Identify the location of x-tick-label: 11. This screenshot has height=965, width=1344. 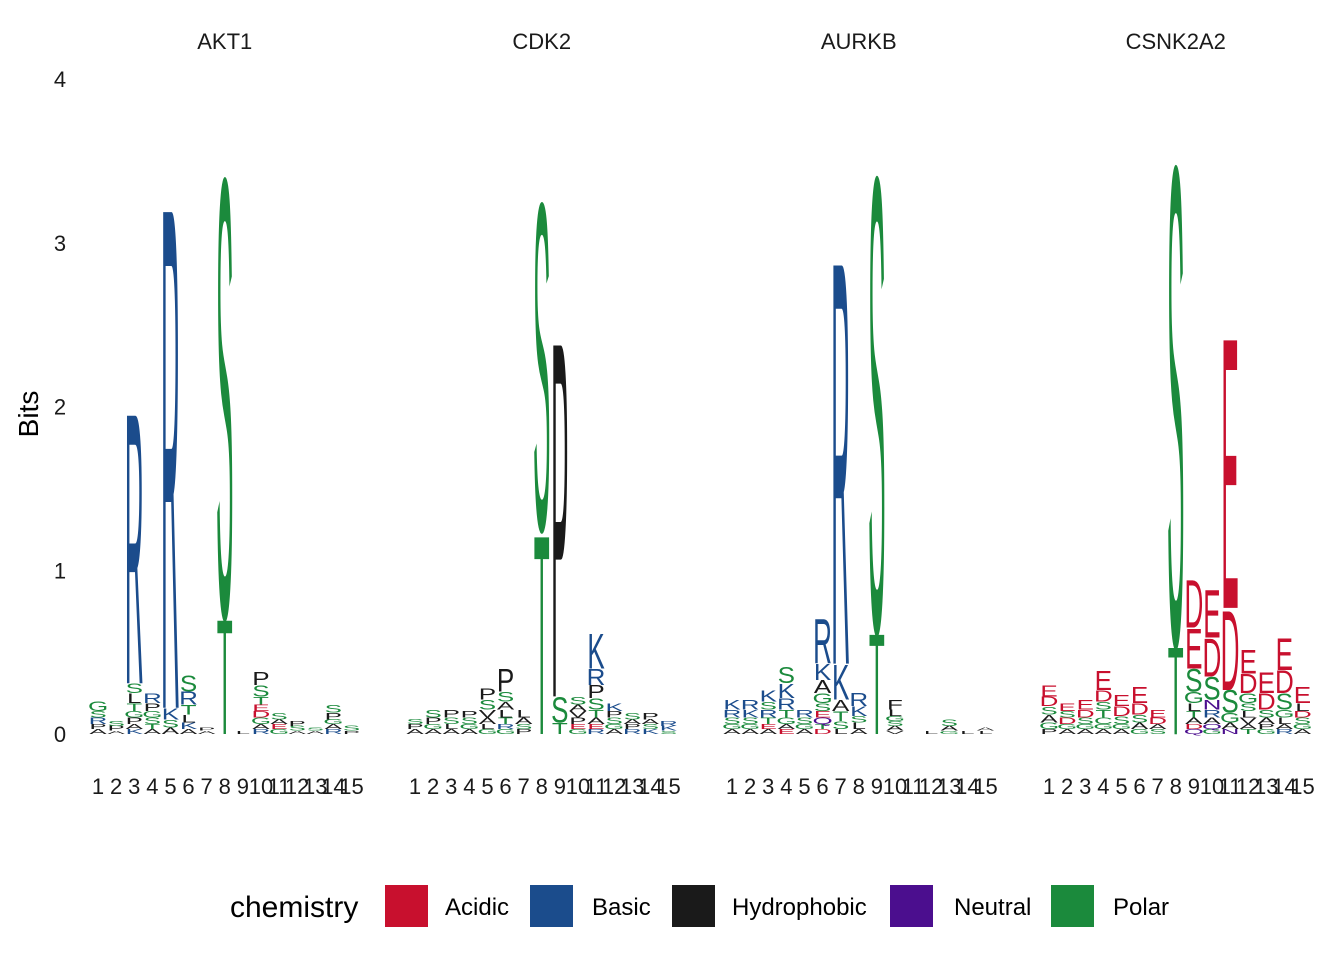
(279, 786).